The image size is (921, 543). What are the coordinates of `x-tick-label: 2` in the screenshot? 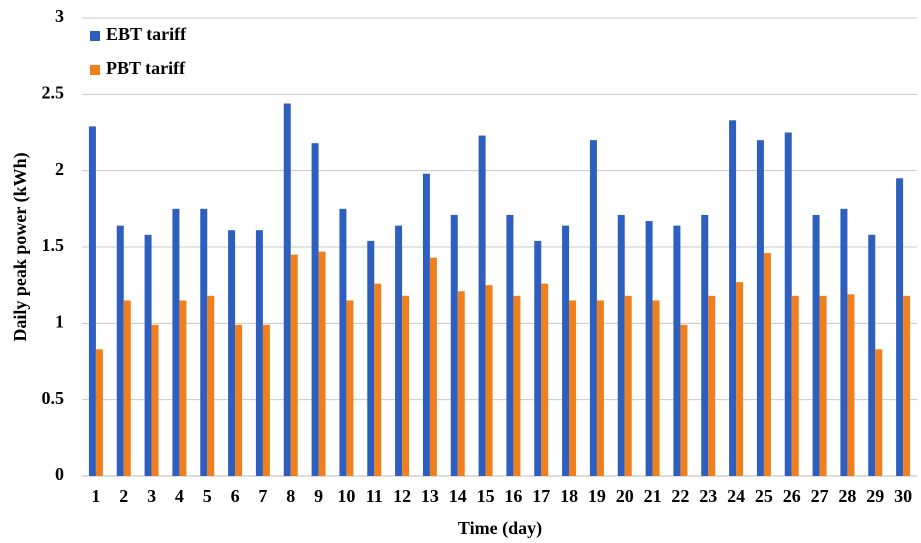 It's located at (123, 496).